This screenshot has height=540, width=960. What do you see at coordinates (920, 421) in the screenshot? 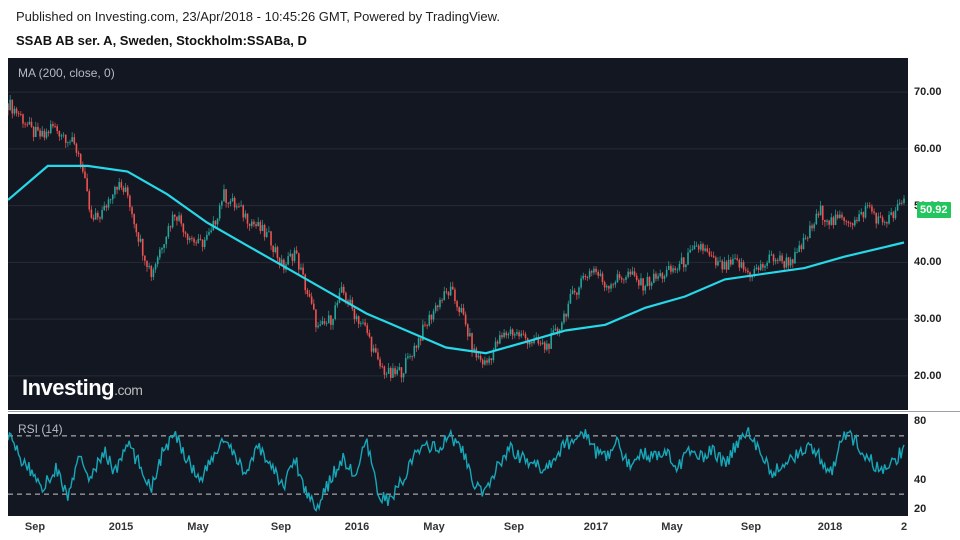
I see `rsi-tick-label: 80` at bounding box center [920, 421].